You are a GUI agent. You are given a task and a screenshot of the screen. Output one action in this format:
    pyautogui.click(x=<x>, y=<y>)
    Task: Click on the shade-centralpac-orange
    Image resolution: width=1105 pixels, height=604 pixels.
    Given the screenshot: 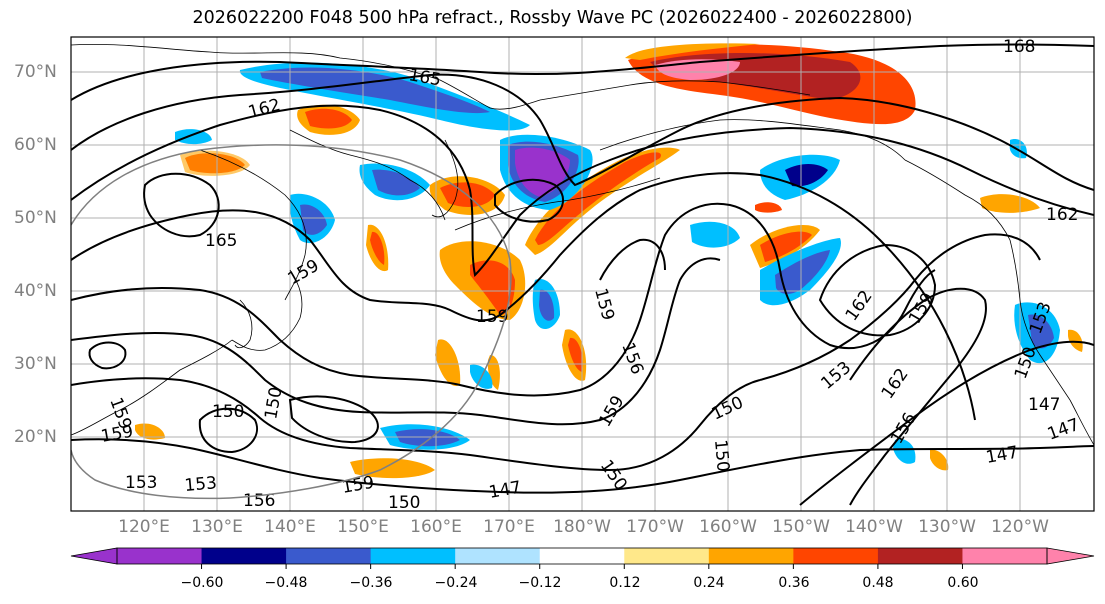 What is the action you would take?
    pyautogui.click(x=448, y=362)
    